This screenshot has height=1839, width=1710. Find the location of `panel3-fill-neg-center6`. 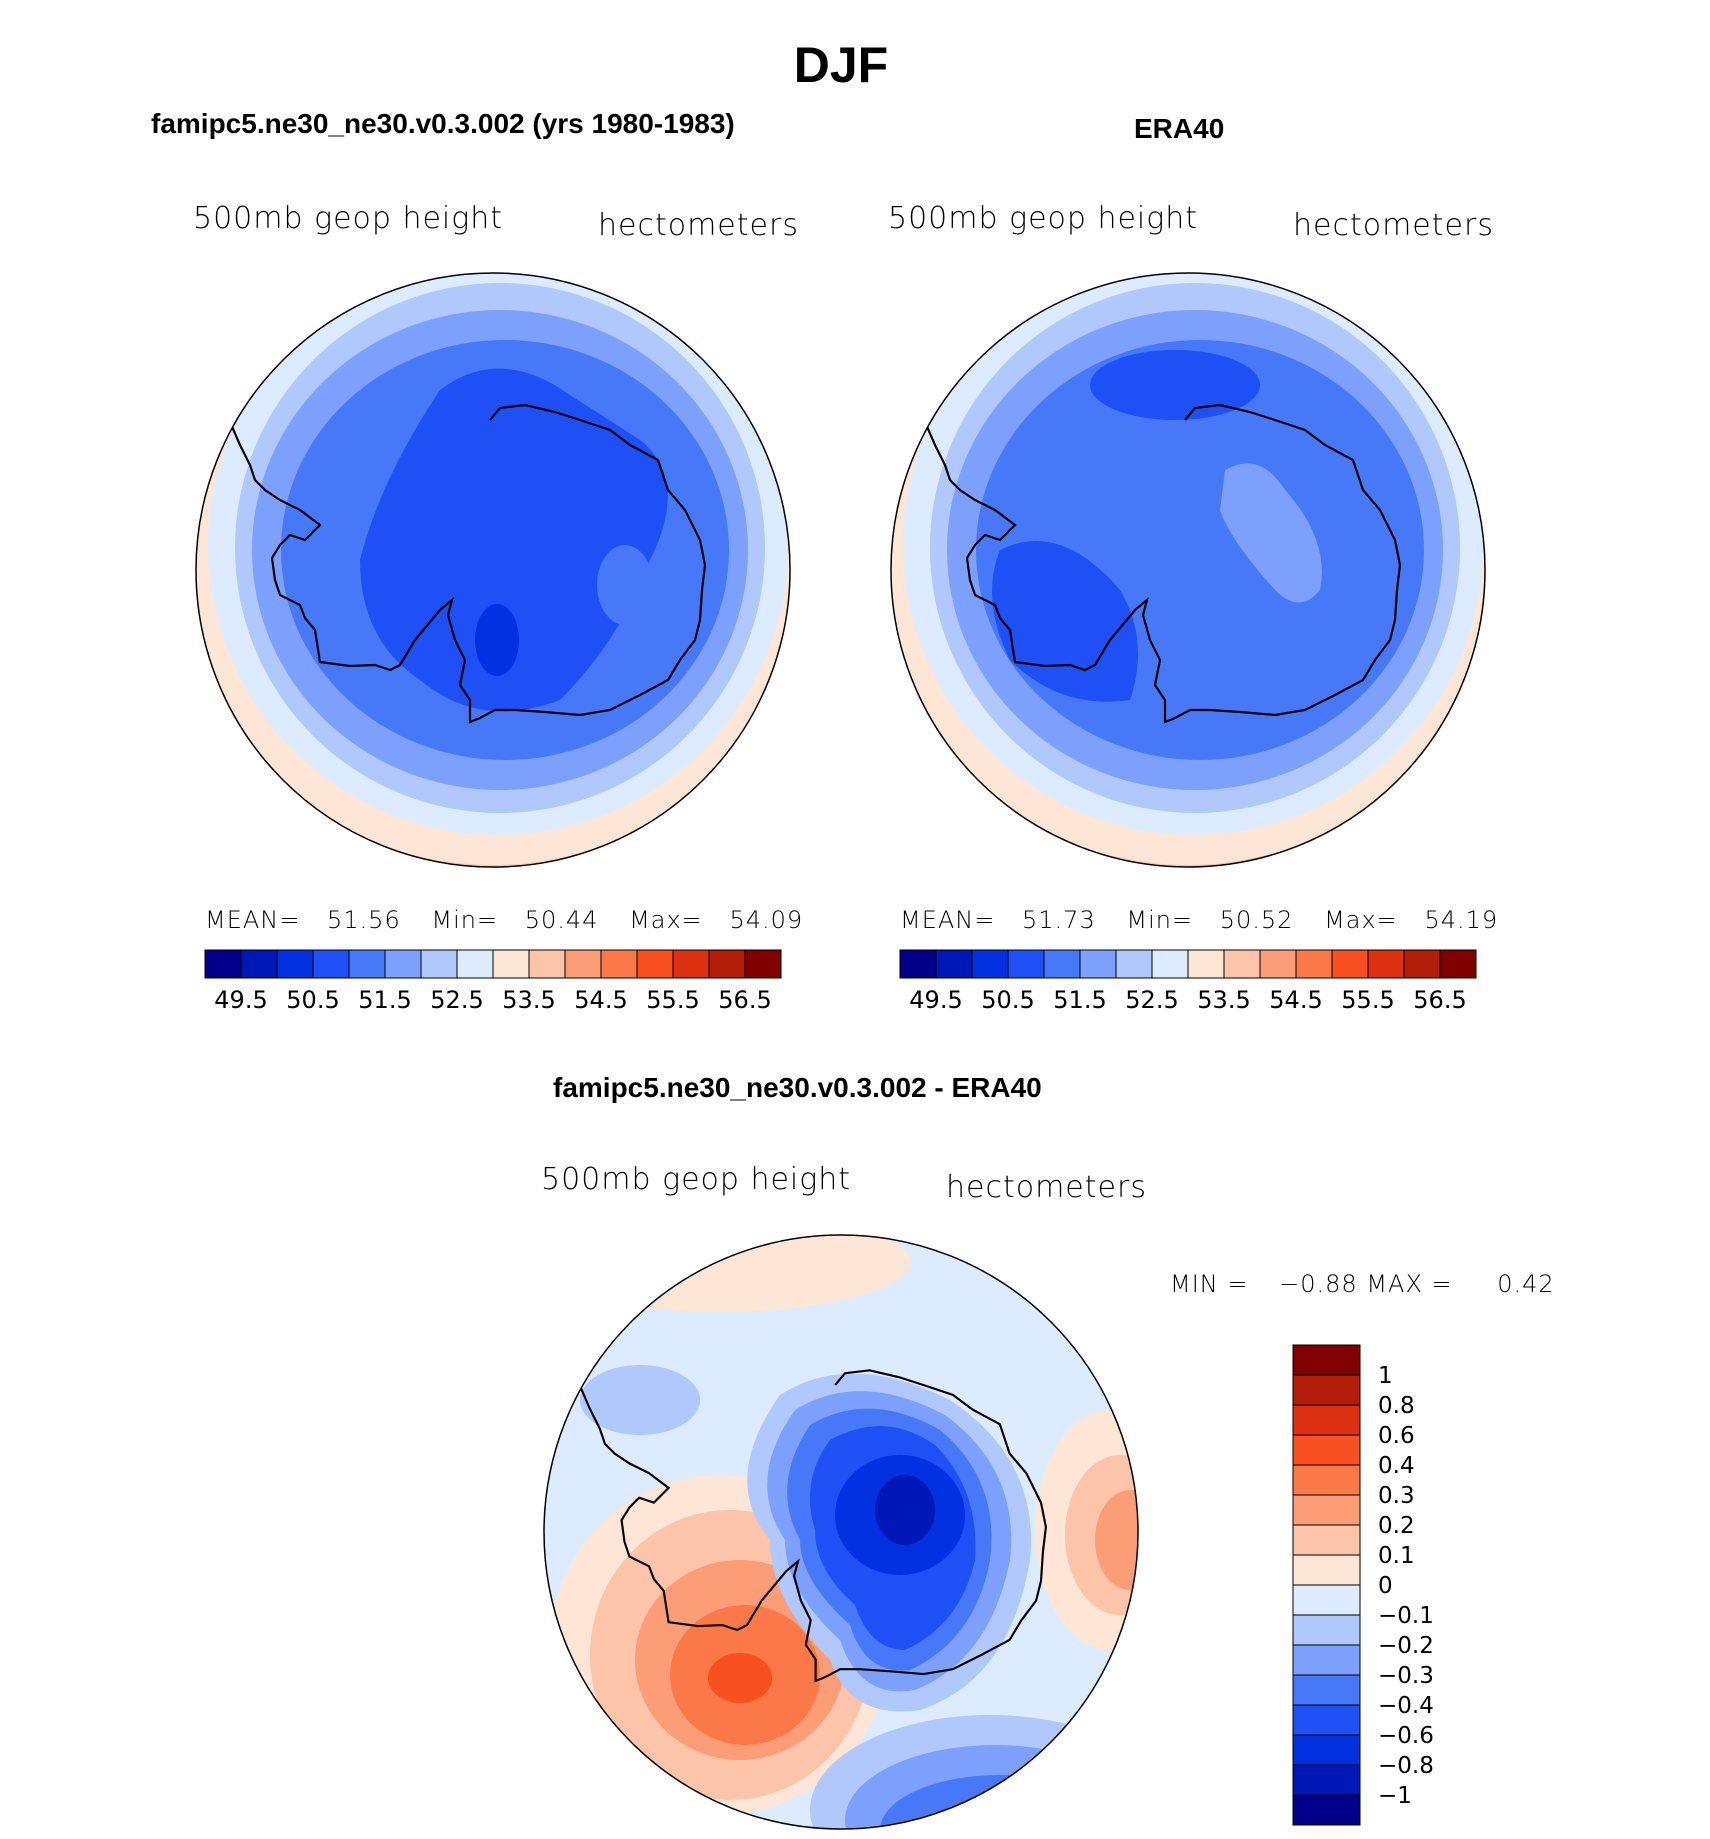

panel3-fill-neg-center6 is located at coordinates (905, 1510).